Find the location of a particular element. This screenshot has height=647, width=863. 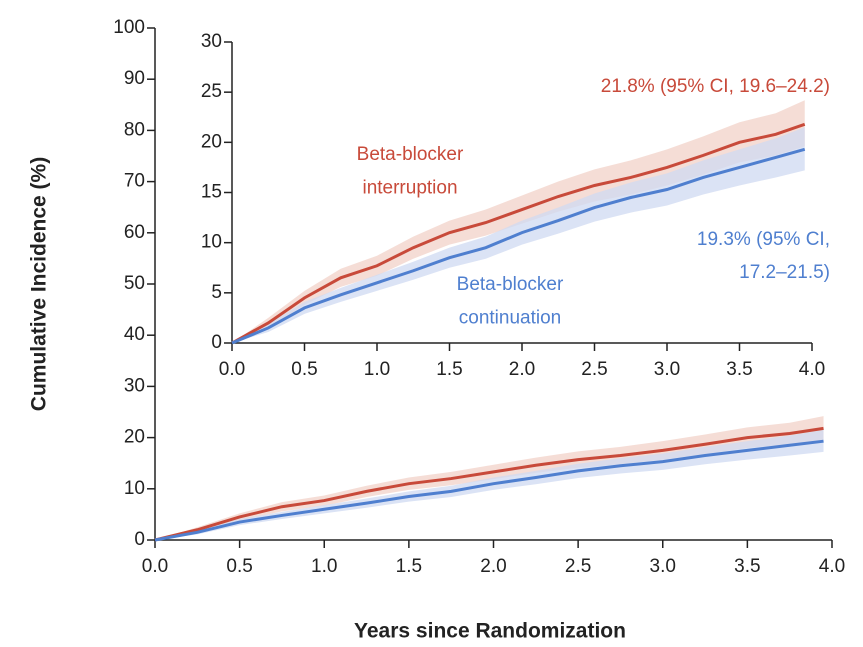

end-label: 19.3% (95% CI, is located at coordinates (763, 239).